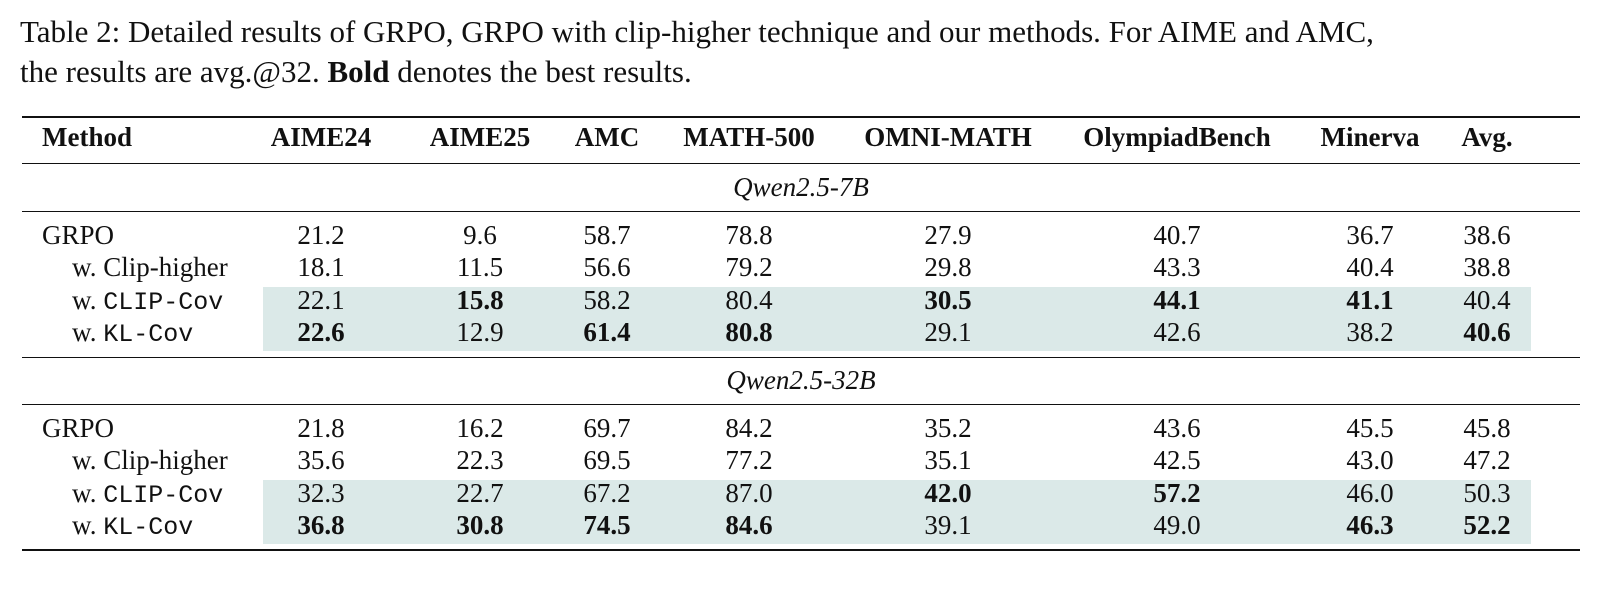  Describe the element at coordinates (948, 267) in the screenshot. I see `value-cell: 29.8` at that location.